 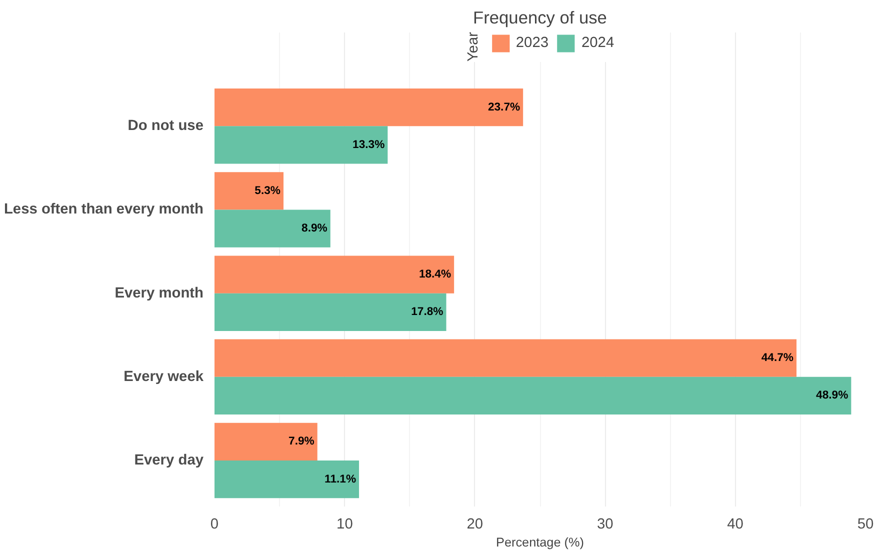 I want to click on x-tick-label: 30, so click(x=605, y=524).